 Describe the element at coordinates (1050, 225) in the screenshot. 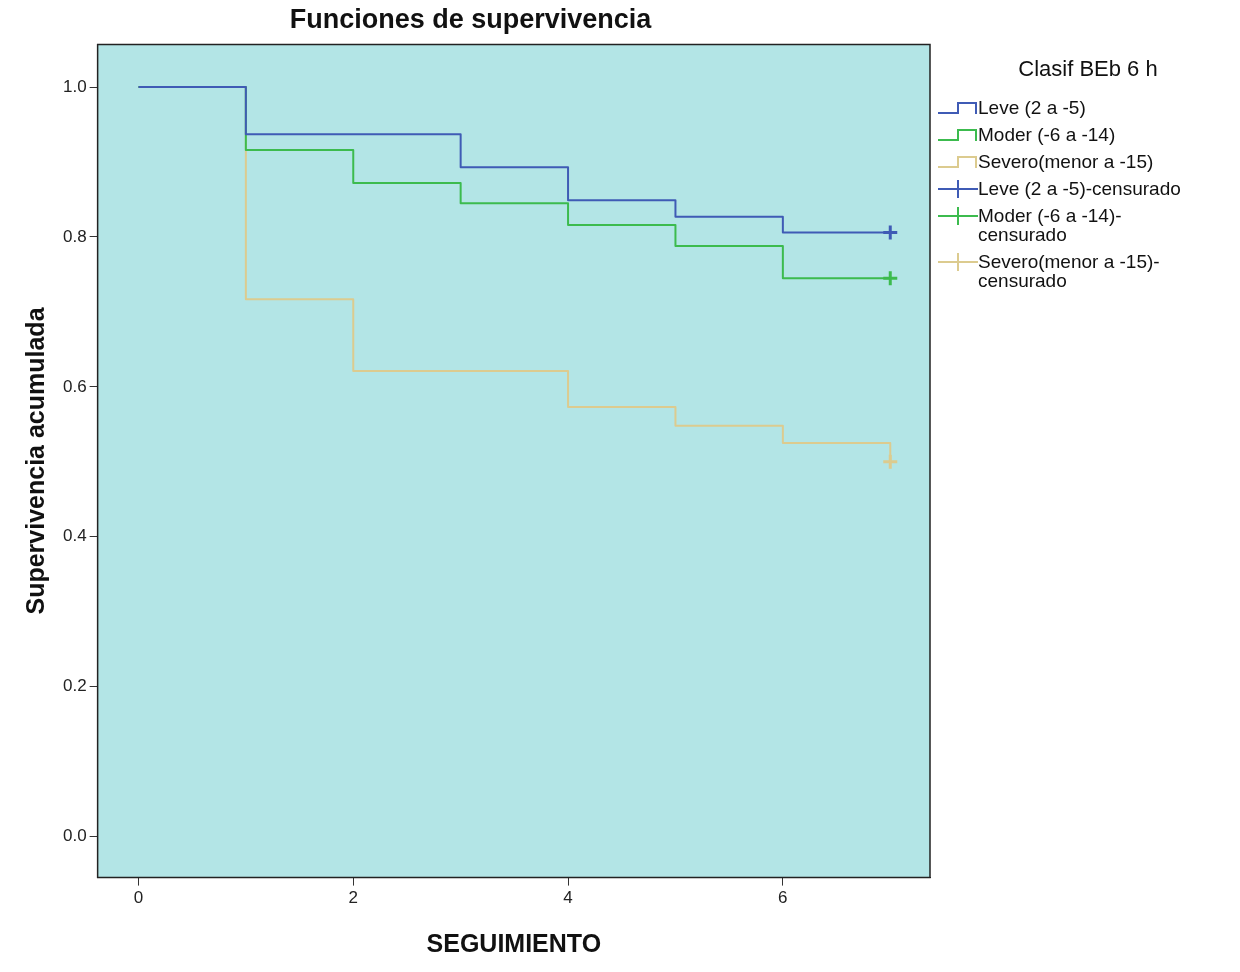

I see `legend-label: Moder (-6 a -14)-censurado` at that location.